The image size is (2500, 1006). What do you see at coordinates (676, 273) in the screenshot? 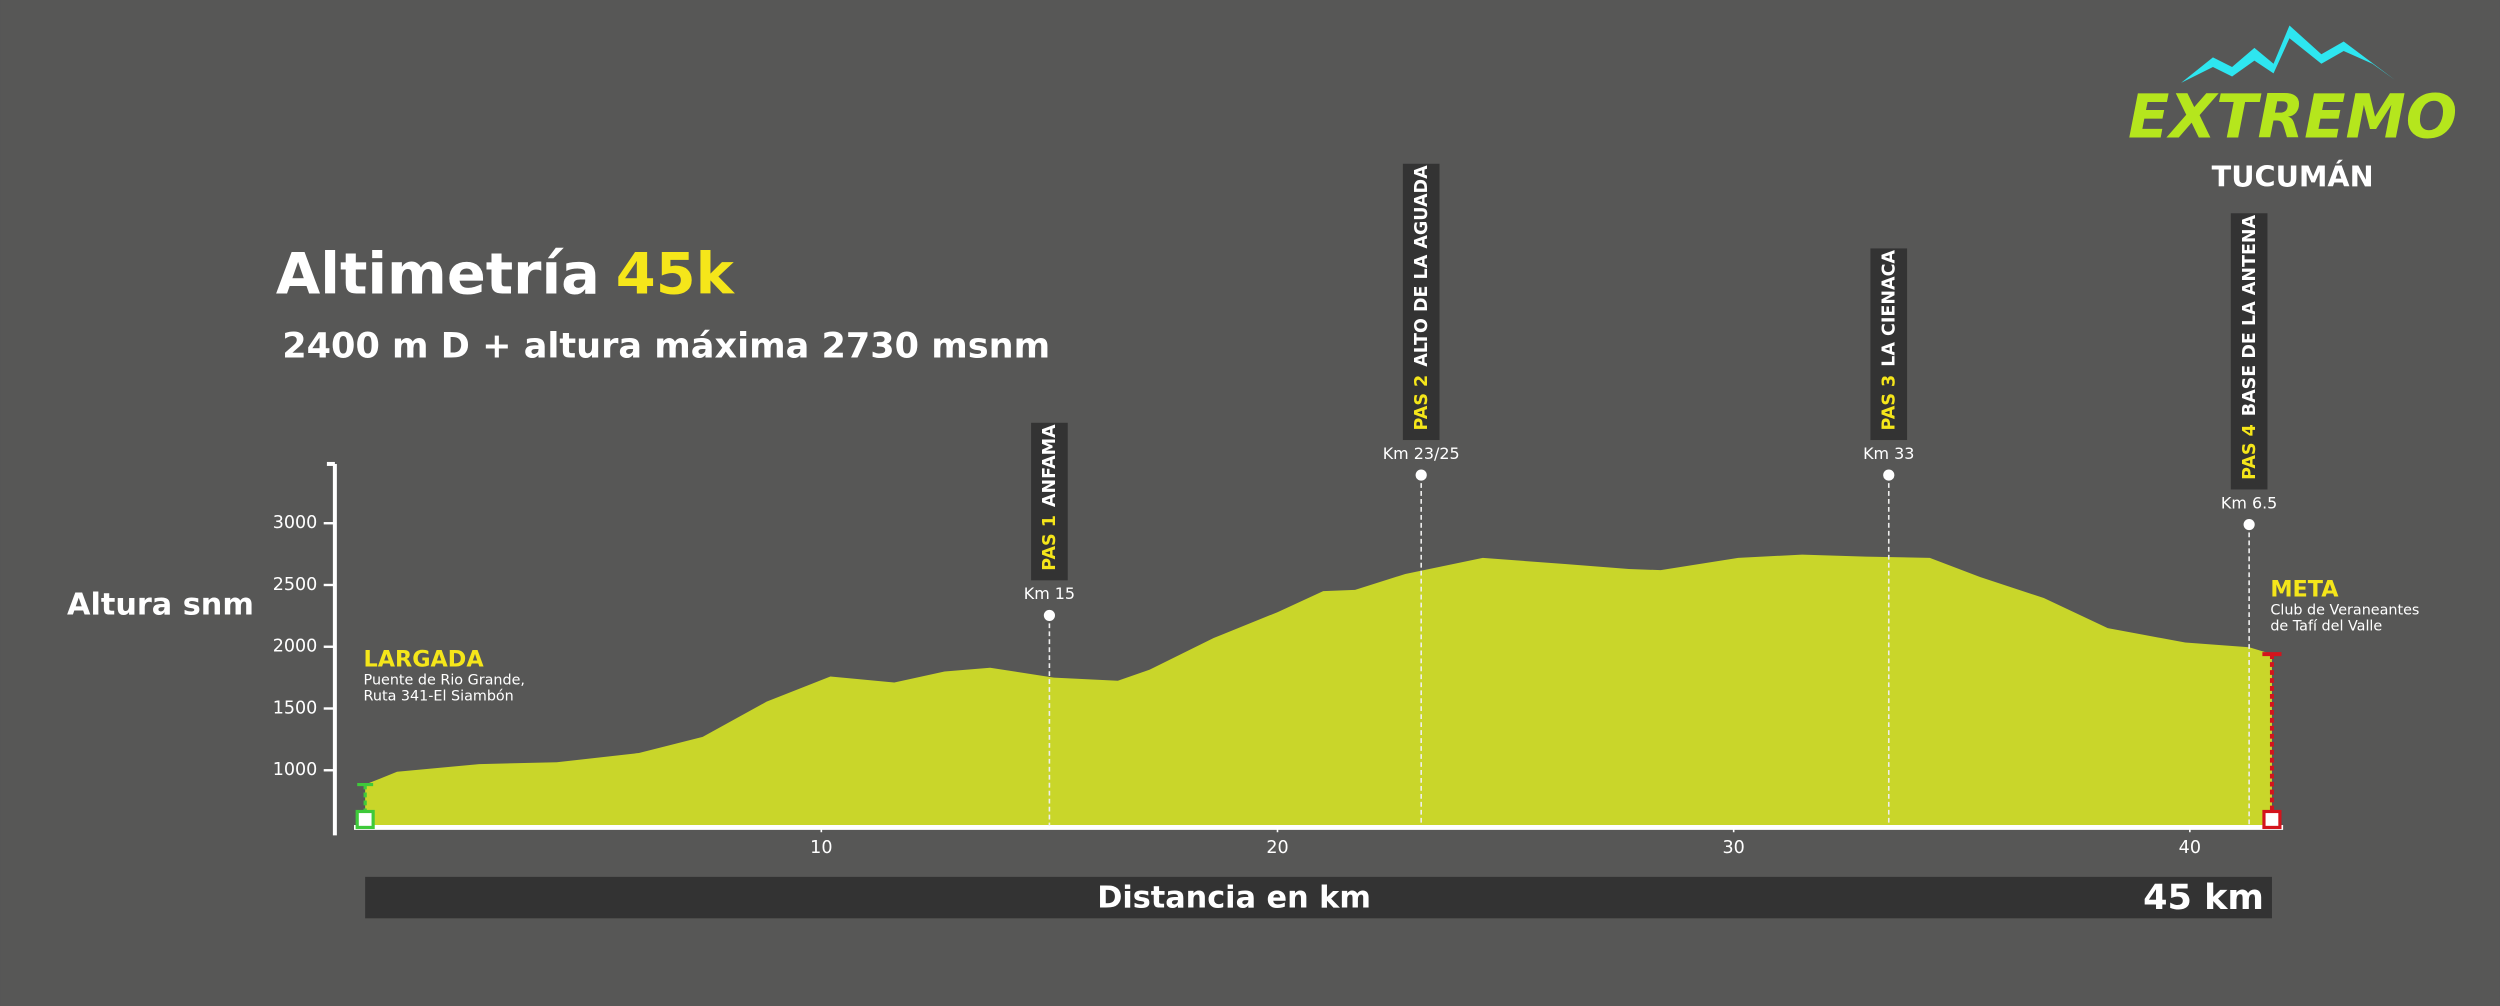
I see `title-highlight: 45k` at bounding box center [676, 273].